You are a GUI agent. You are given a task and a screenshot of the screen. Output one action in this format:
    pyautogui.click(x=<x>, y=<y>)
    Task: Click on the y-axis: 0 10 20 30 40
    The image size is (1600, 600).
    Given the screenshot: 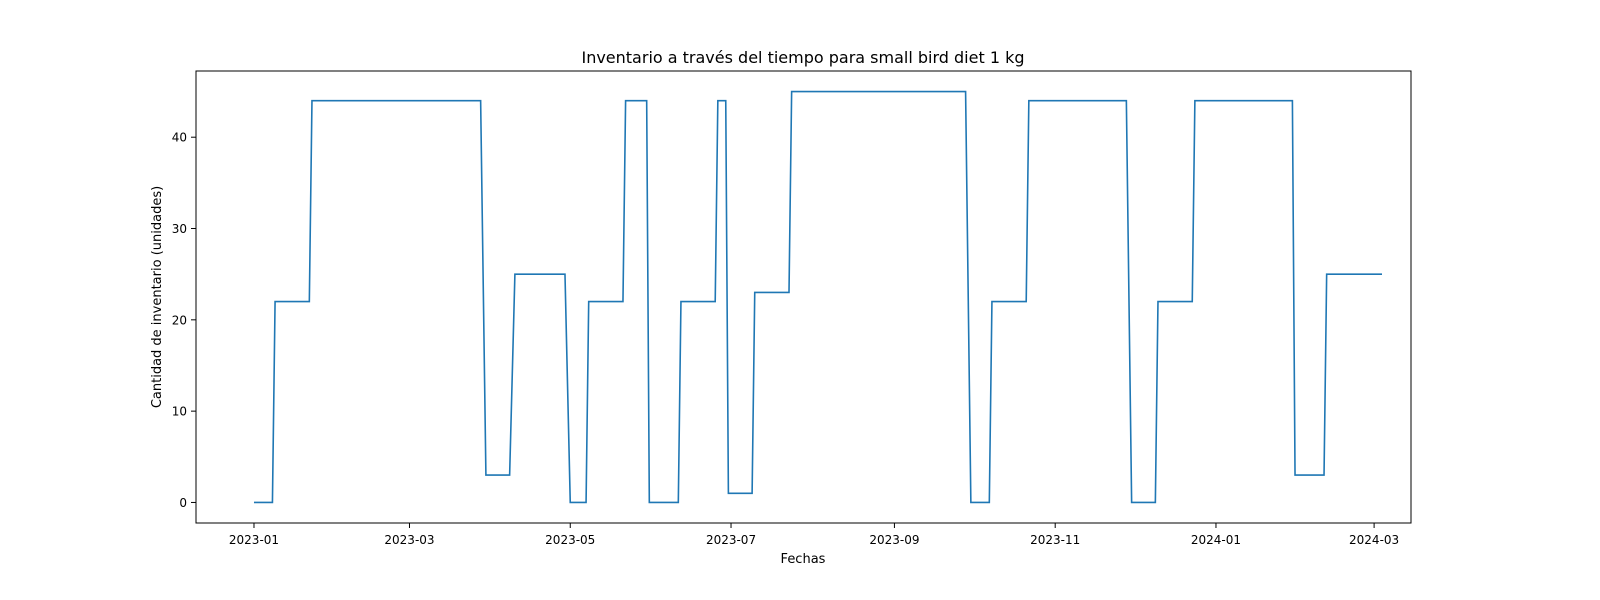 What is the action you would take?
    pyautogui.click(x=184, y=320)
    